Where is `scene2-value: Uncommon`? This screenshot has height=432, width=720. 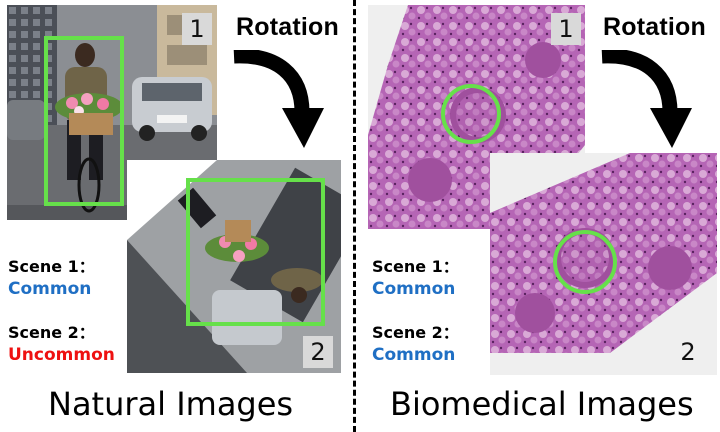 scene2-value: Uncommon is located at coordinates (61, 355).